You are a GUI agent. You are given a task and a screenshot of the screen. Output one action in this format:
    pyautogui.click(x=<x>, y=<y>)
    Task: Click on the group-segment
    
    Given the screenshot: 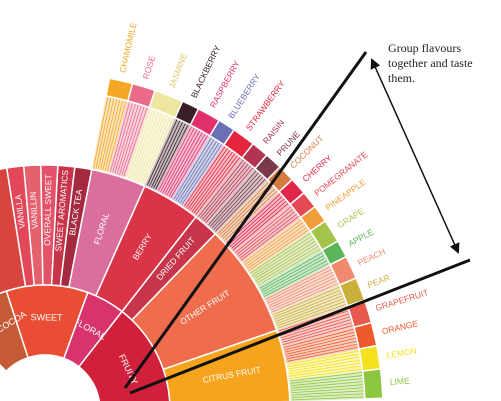 What is the action you would take?
    pyautogui.click(x=14, y=331)
    